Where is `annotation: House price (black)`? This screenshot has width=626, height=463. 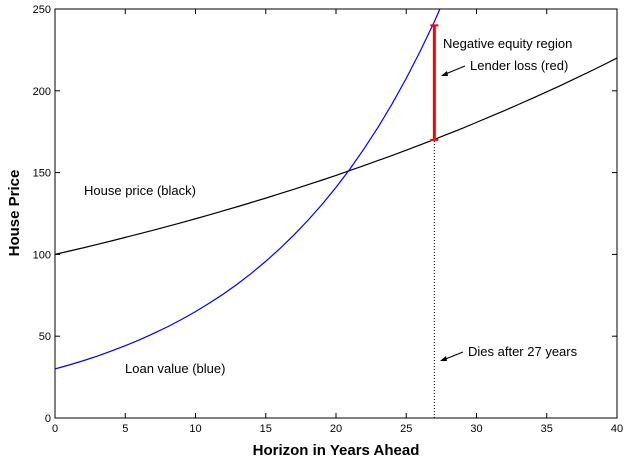
annotation: House price (black) is located at coordinates (140, 190).